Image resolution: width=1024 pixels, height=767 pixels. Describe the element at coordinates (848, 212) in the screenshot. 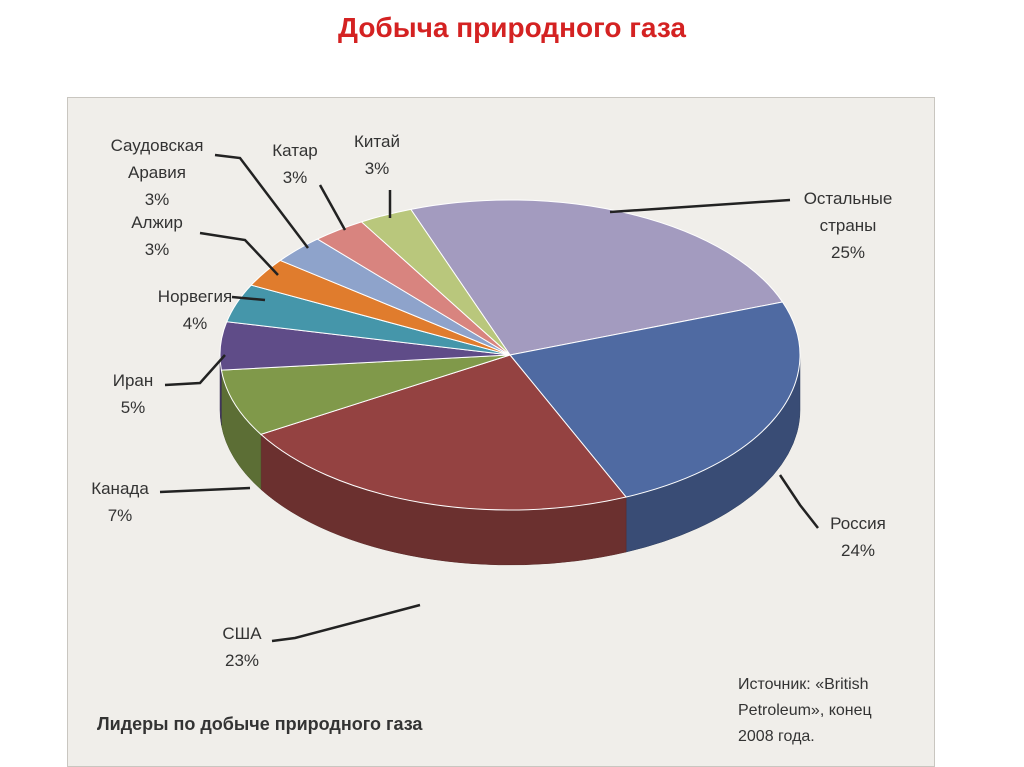

I see `category-label: Остальные страны` at that location.